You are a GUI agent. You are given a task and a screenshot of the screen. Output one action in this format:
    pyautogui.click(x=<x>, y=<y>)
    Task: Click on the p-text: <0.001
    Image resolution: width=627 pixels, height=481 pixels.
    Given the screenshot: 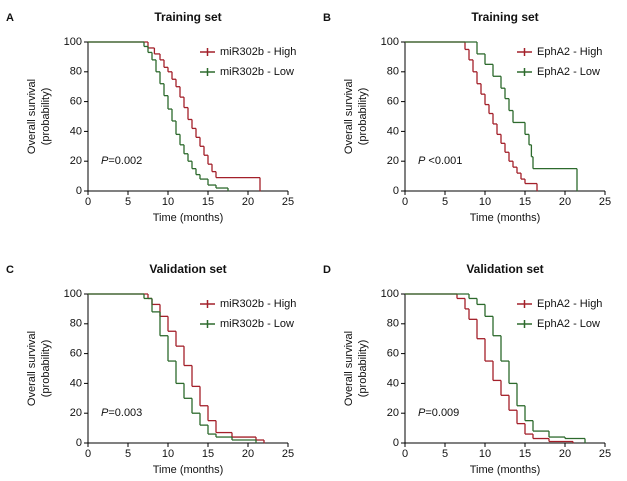 What is the action you would take?
    pyautogui.click(x=443, y=161)
    